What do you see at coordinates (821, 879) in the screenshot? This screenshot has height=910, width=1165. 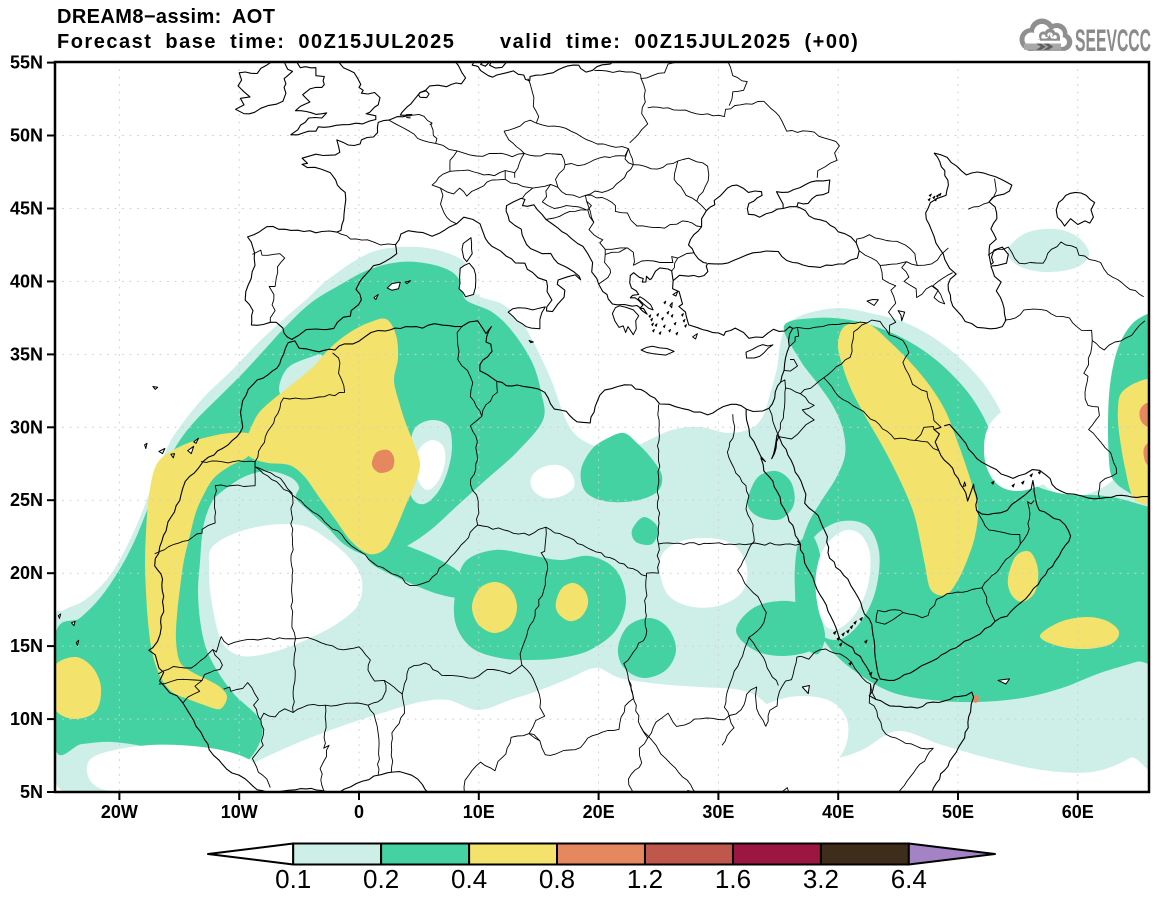 I see `svg-text: 3.2` at bounding box center [821, 879].